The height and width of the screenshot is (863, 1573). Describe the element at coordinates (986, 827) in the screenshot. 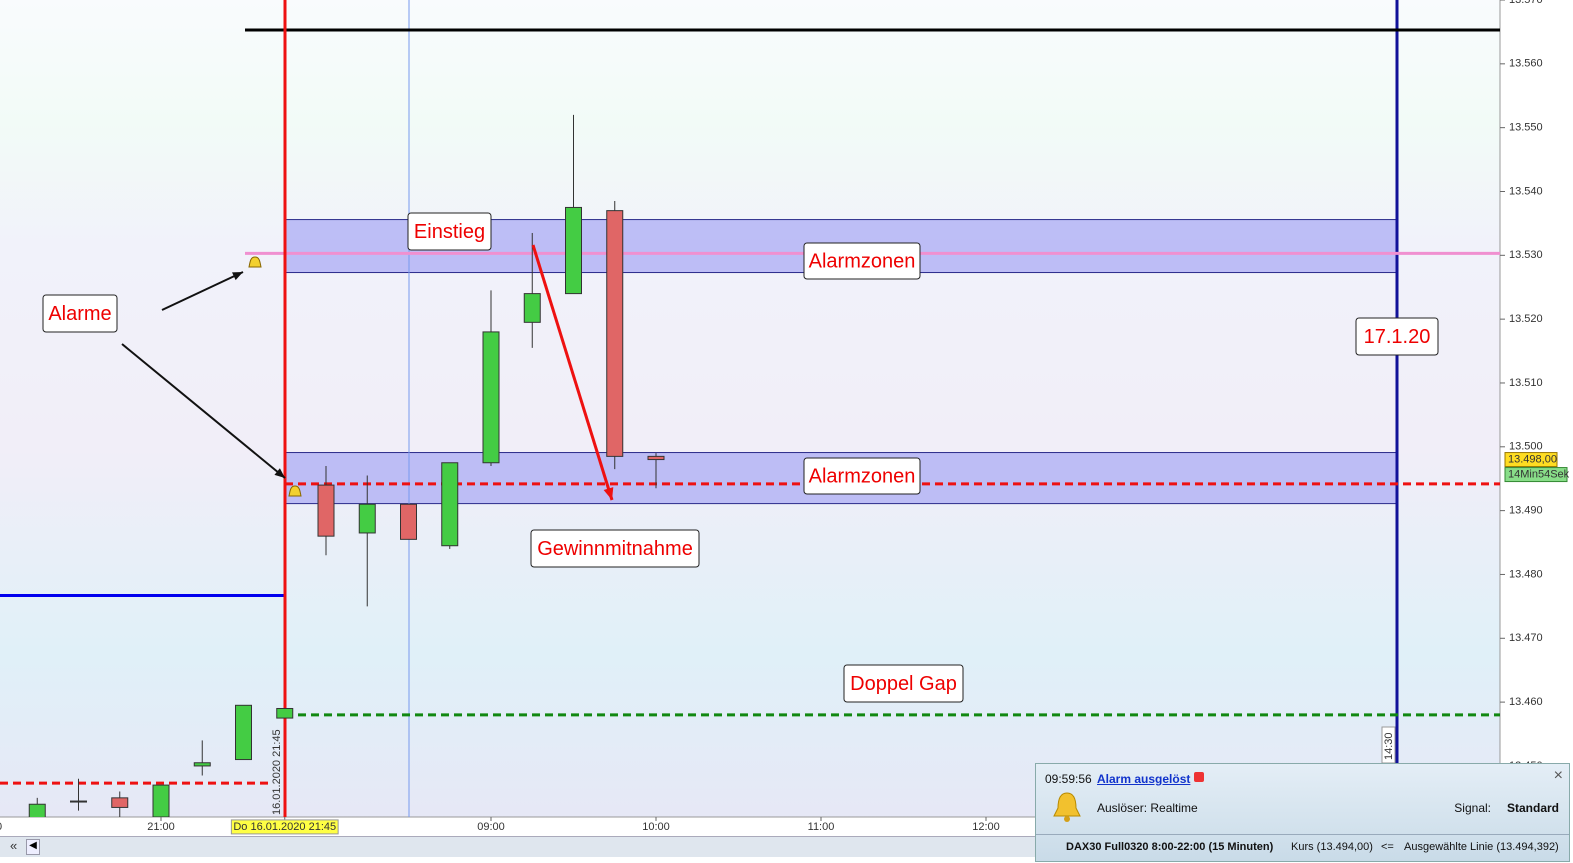

I see `x-tick-label: 12:00` at that location.